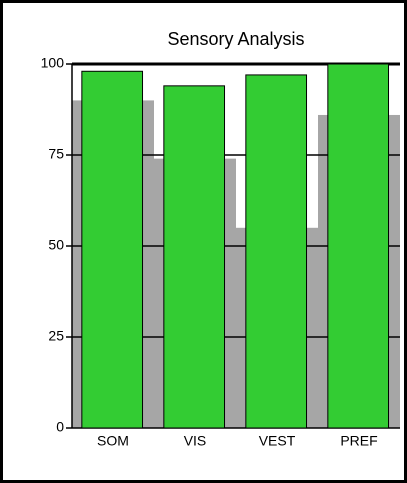 This screenshot has height=483, width=407. What do you see at coordinates (277, 441) in the screenshot?
I see `x-tick-label: VEST` at bounding box center [277, 441].